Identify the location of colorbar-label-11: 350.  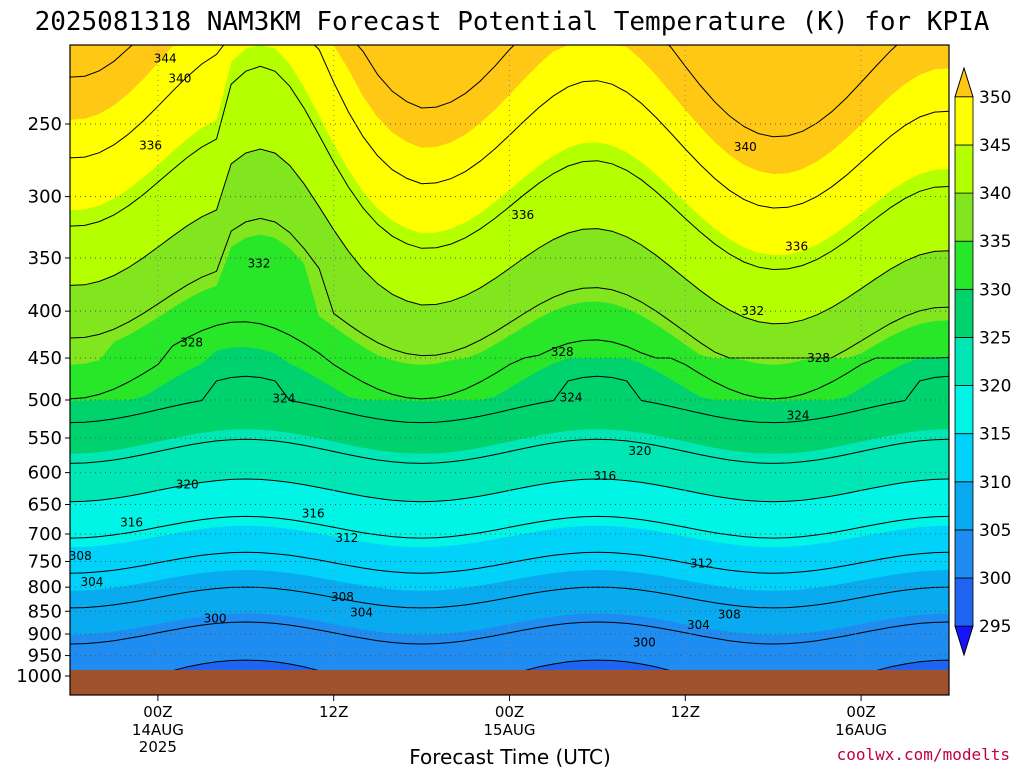
(995, 98).